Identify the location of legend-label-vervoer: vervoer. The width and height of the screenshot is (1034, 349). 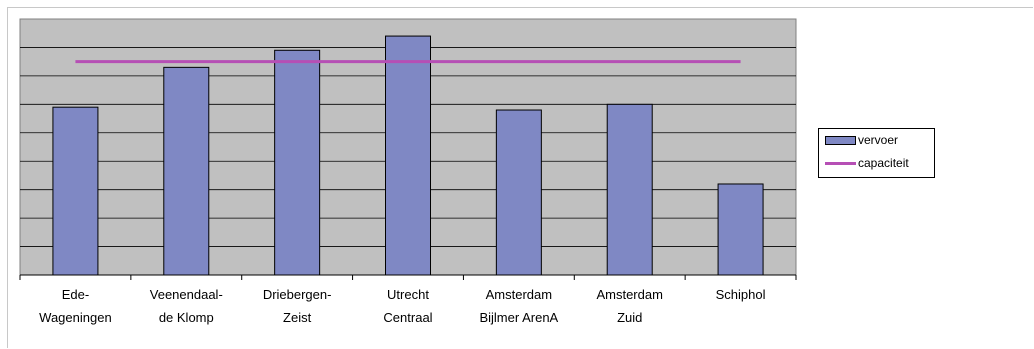
(878, 140).